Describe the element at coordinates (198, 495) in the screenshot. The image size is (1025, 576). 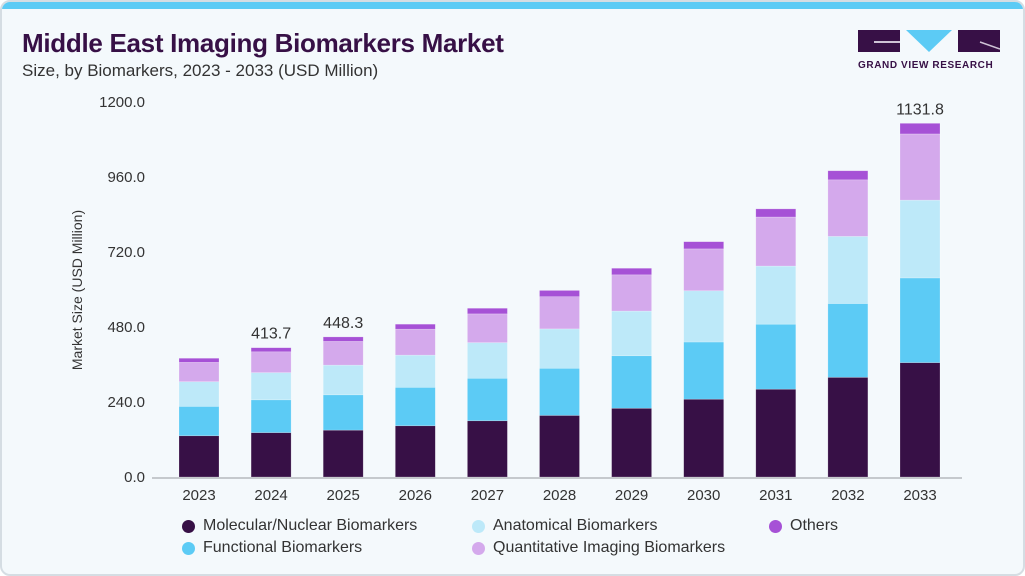
I see `x-tick-label: 2023` at that location.